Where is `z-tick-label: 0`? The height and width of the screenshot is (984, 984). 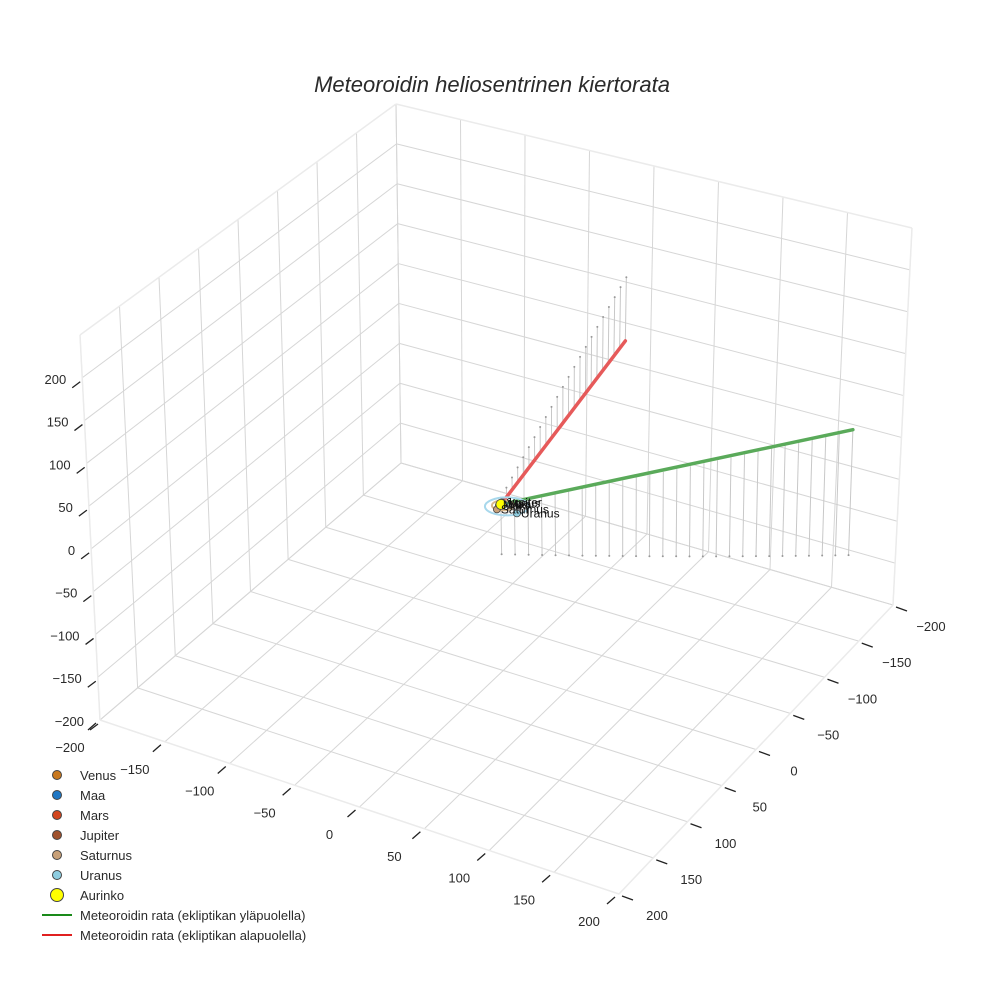 z-tick-label: 0 is located at coordinates (71, 550).